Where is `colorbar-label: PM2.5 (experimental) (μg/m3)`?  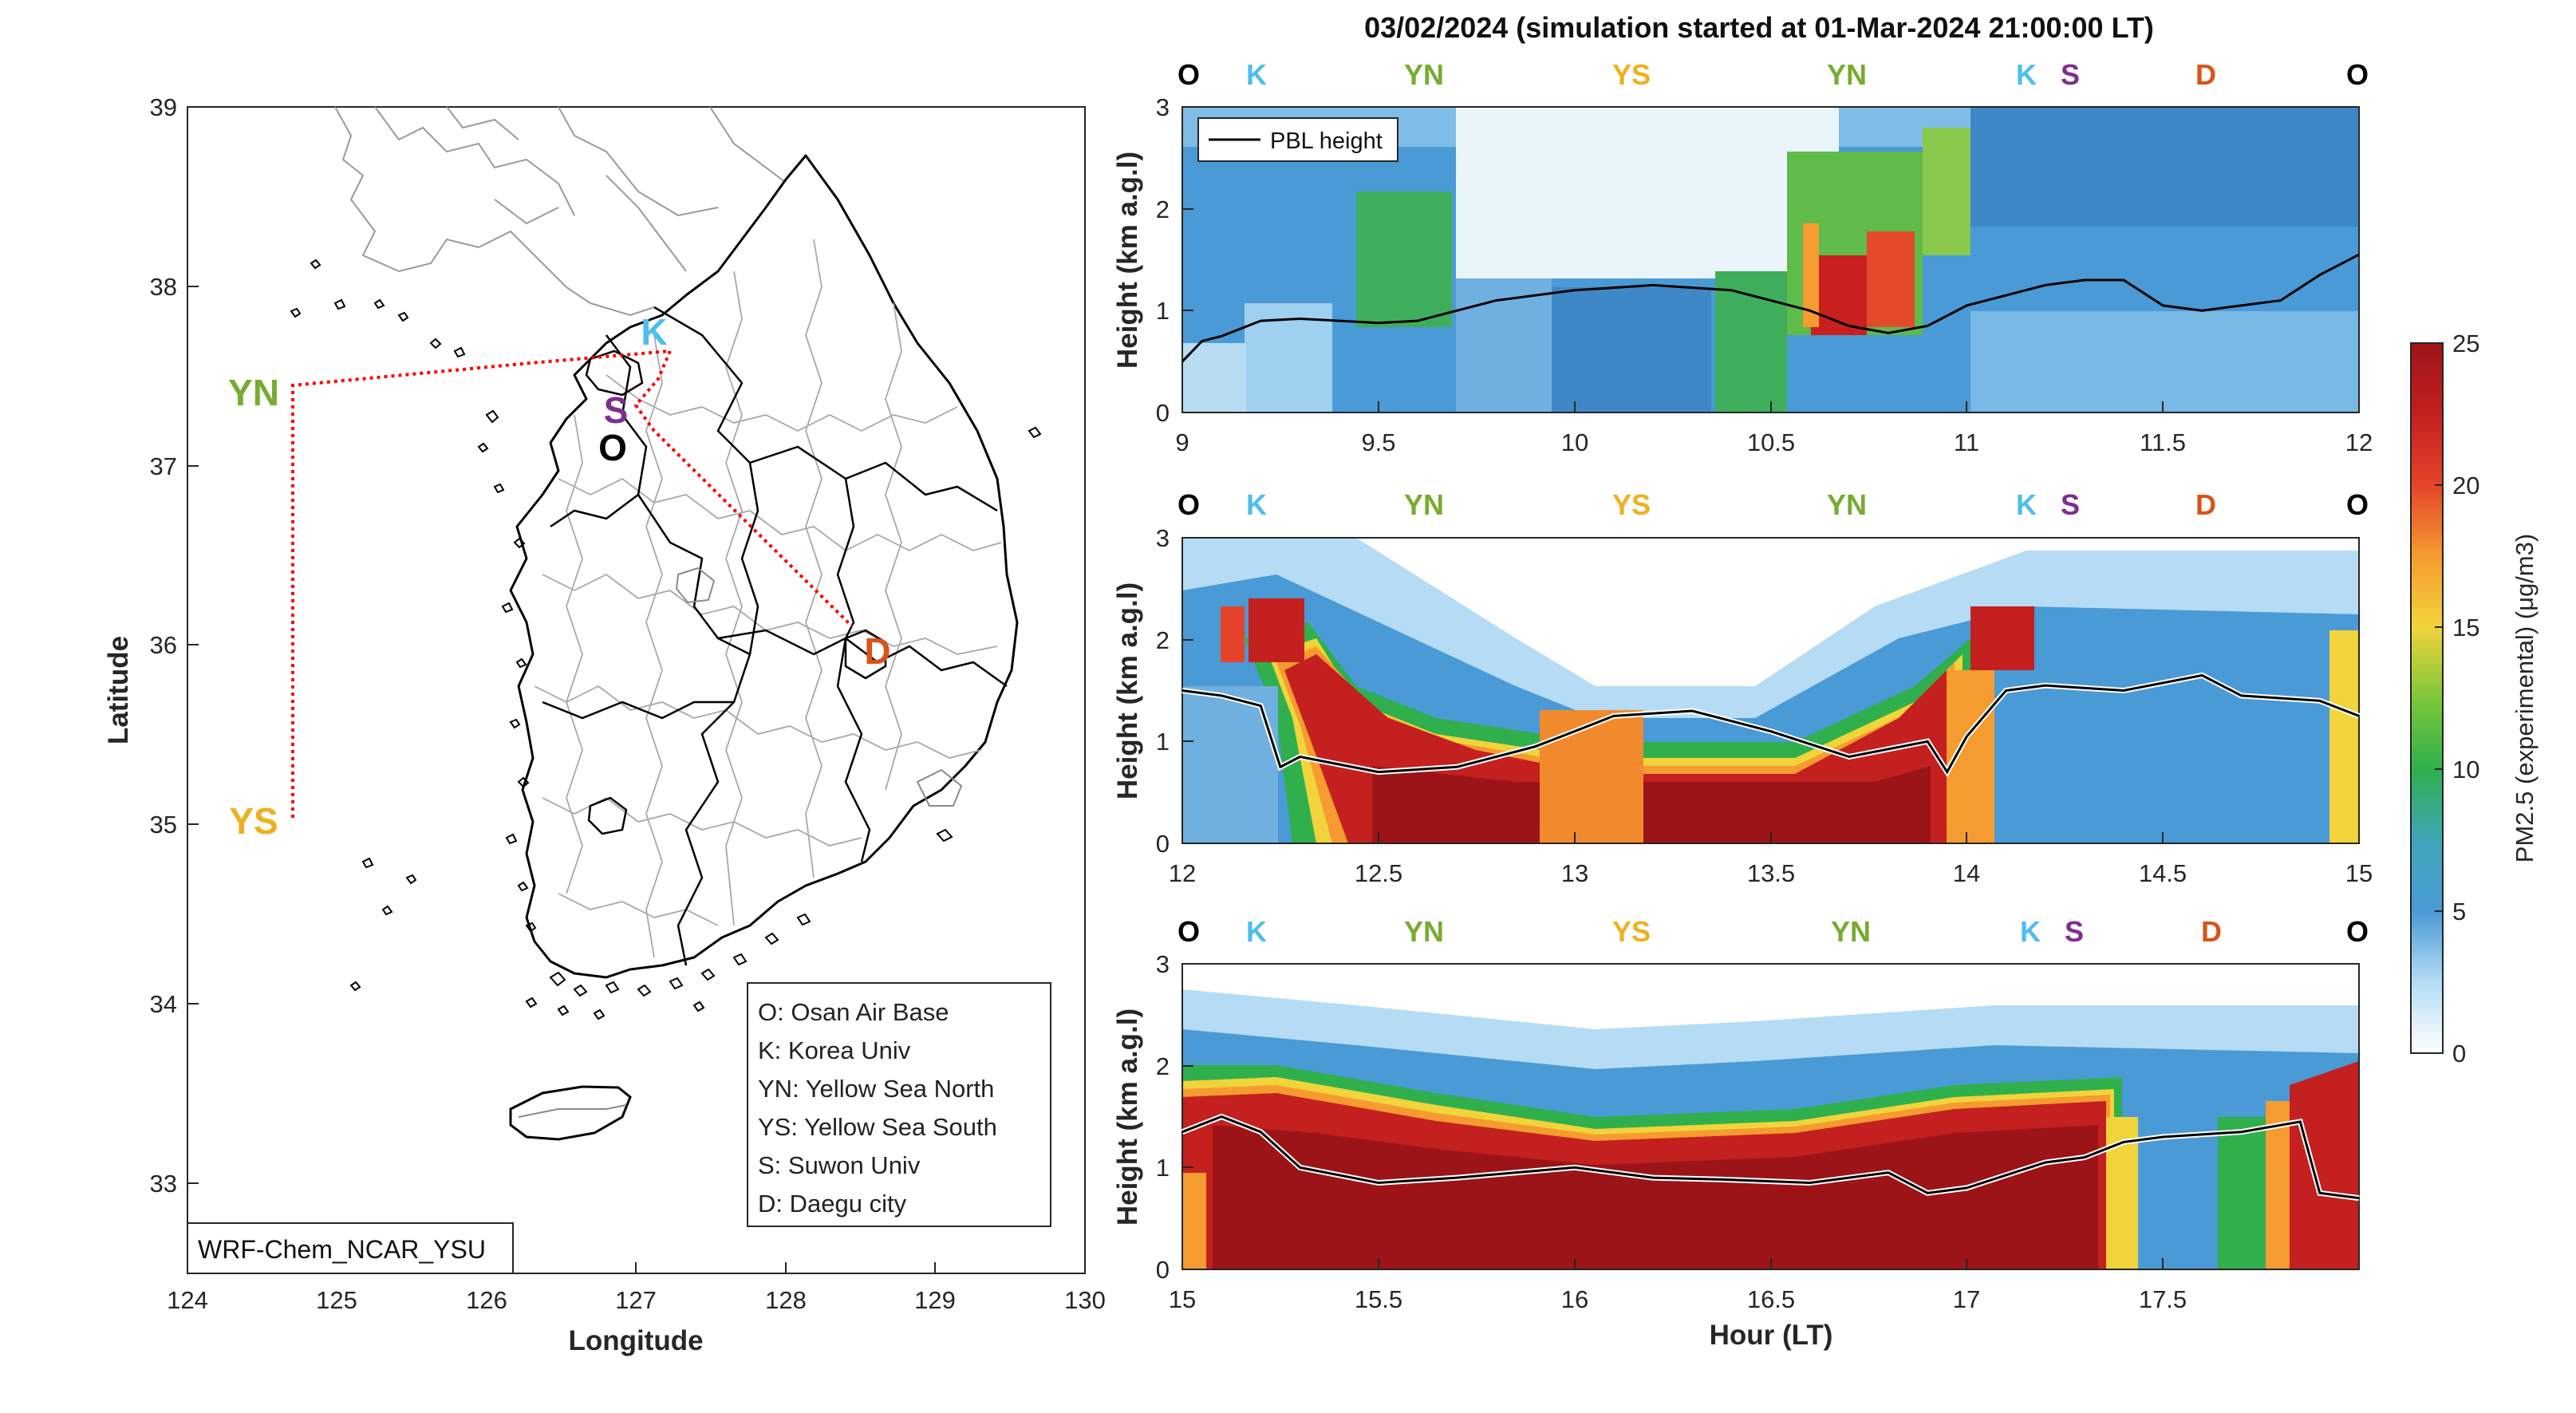
colorbar-label: PM2.5 (experimental) (μg/m3) is located at coordinates (2525, 698).